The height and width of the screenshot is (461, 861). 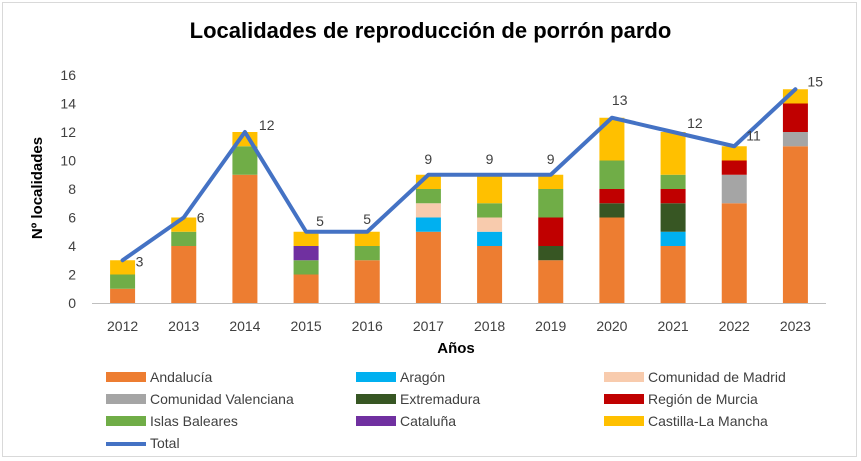 What do you see at coordinates (68, 75) in the screenshot?
I see `y-tick-label: 16` at bounding box center [68, 75].